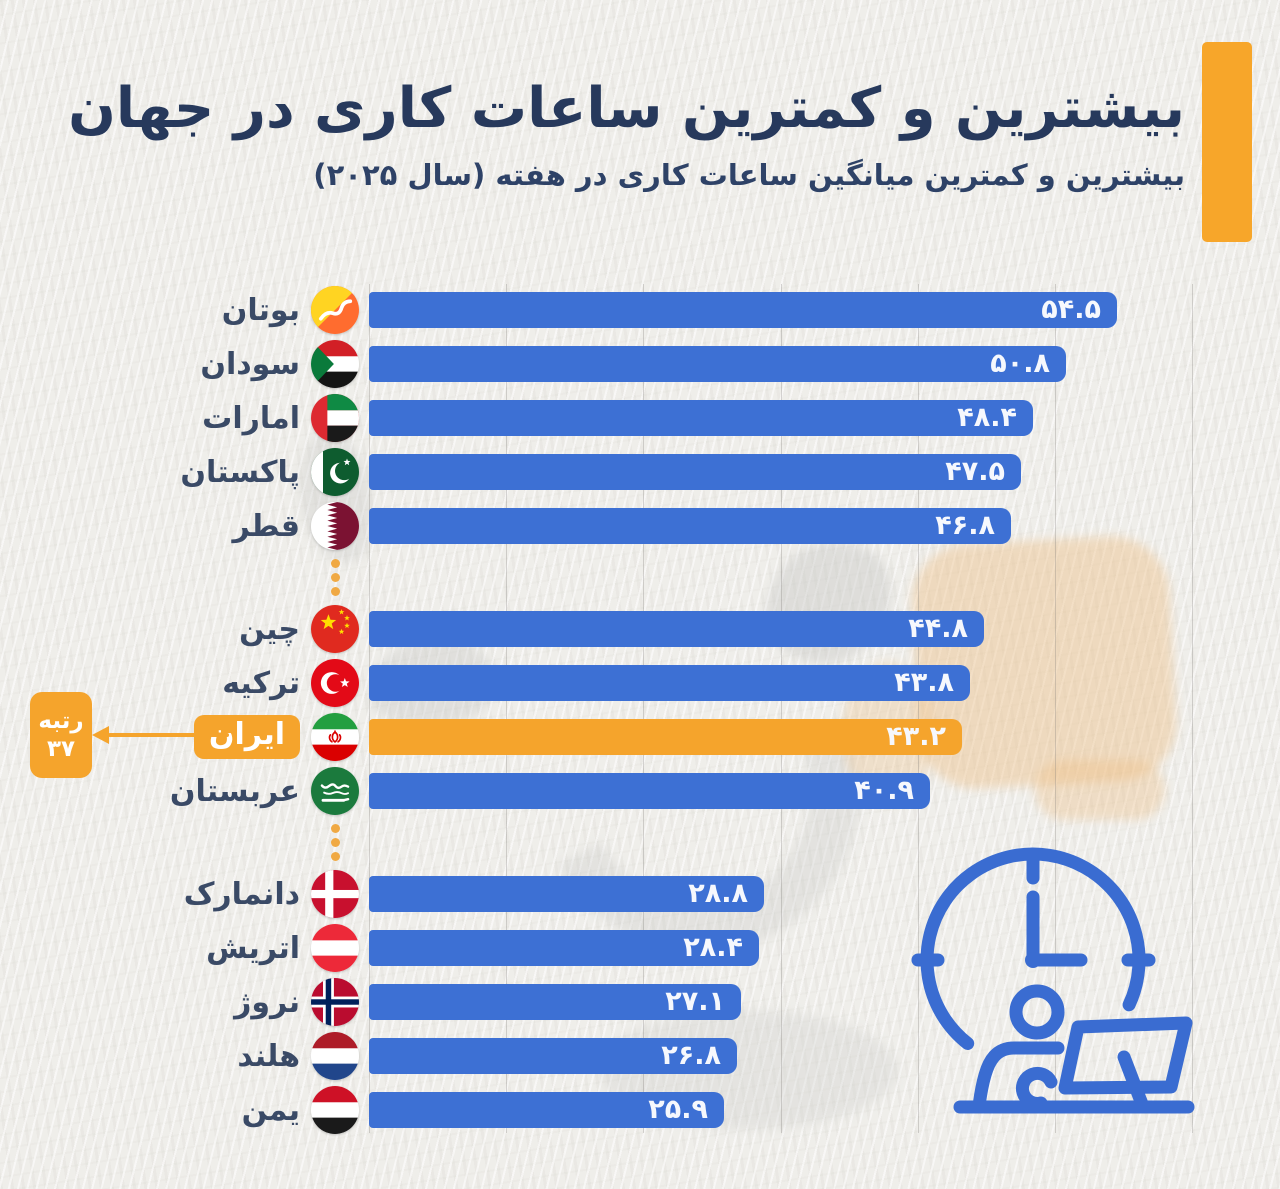 This screenshot has height=1189, width=1280. I want to click on country-row-4: پاکستان ۴۷.۵, so click(640, 472).